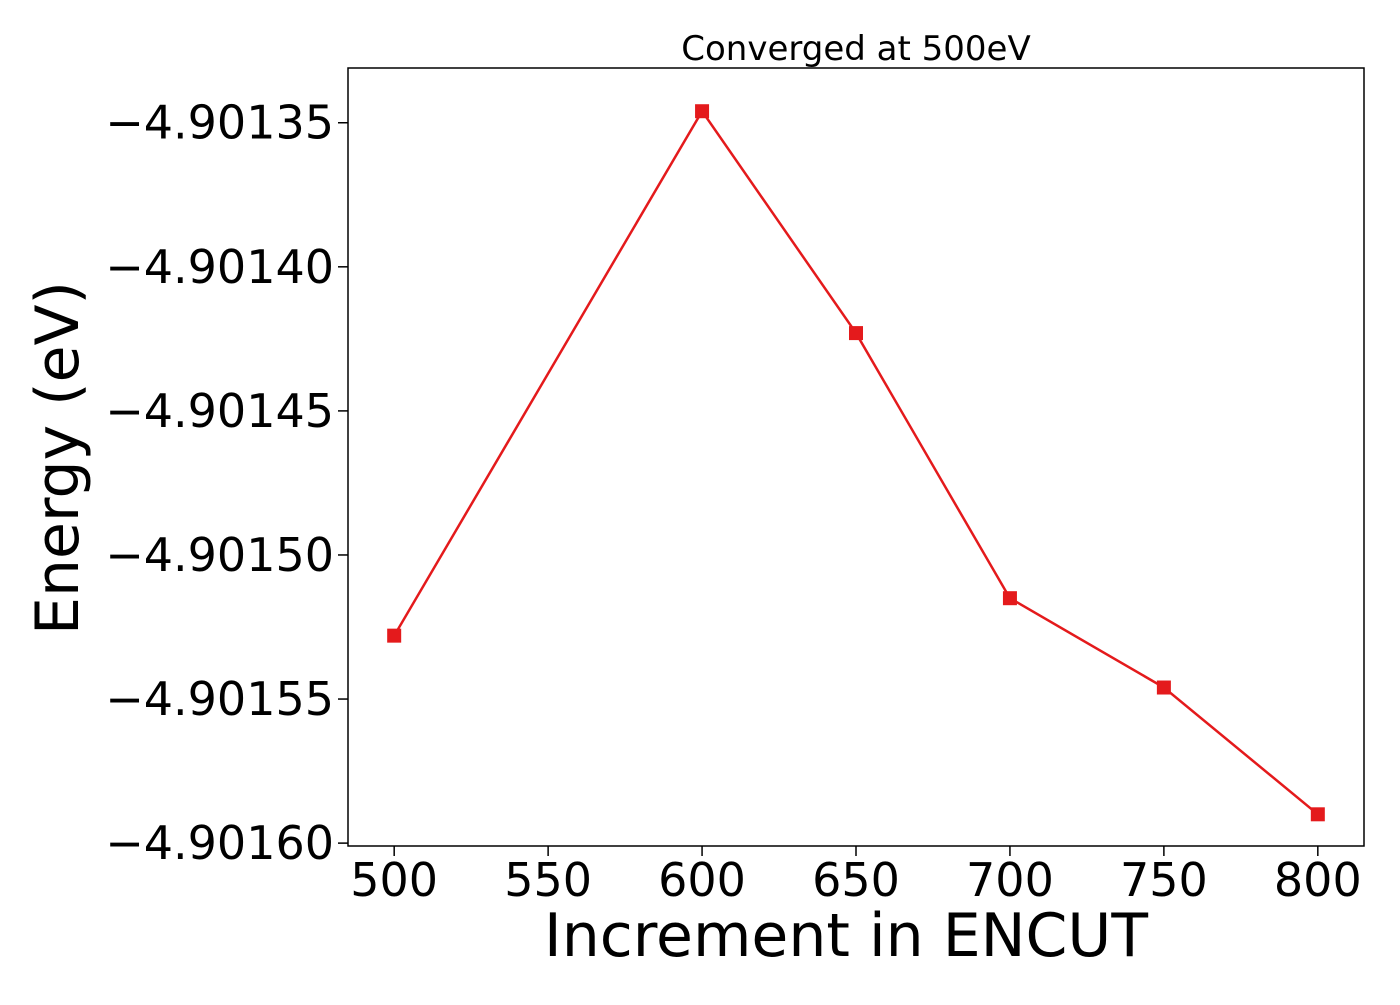 This screenshot has height=1005, width=1400. I want to click on y-tick-label: −4.90150, so click(219, 555).